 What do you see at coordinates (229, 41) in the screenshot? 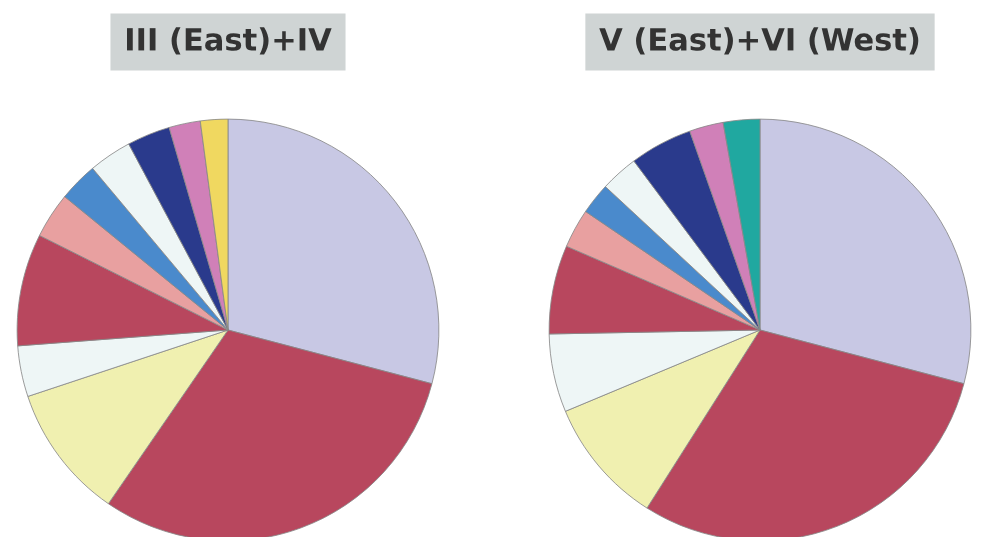
I see `chart-title: III (East)+IV` at bounding box center [229, 41].